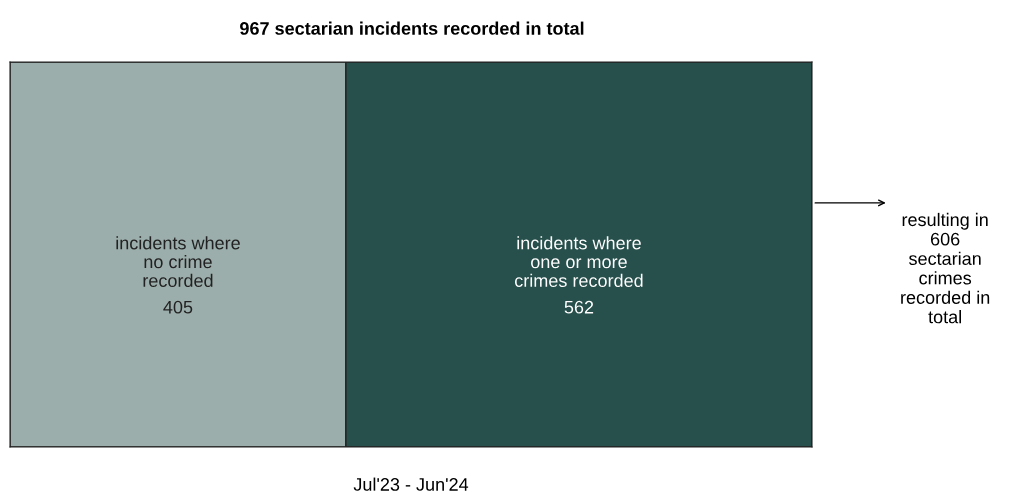 The height and width of the screenshot is (497, 1020). Describe the element at coordinates (579, 262) in the screenshot. I see `series-label: incidents where one or more crimes recorded` at that location.